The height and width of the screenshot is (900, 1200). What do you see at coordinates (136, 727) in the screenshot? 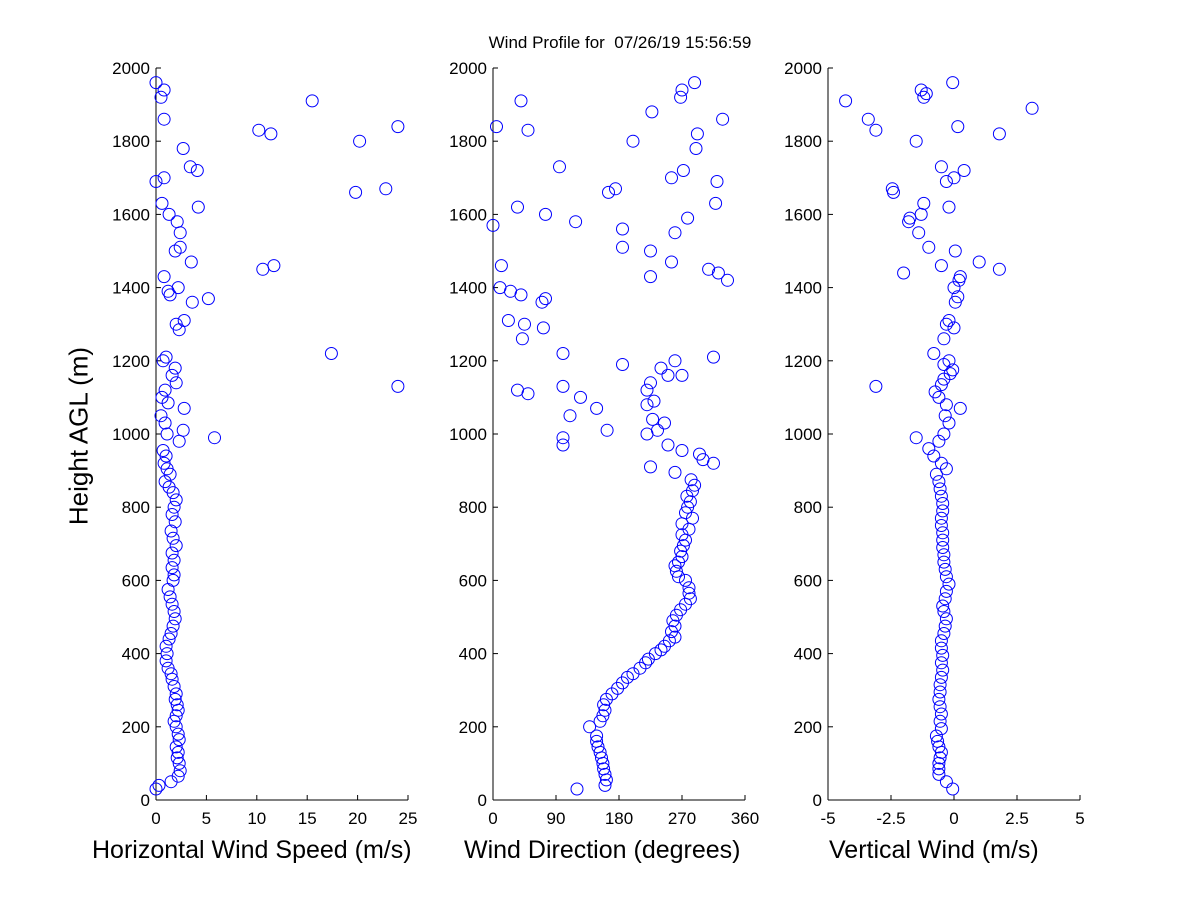
I see `y-tick-label: 200` at bounding box center [136, 727].